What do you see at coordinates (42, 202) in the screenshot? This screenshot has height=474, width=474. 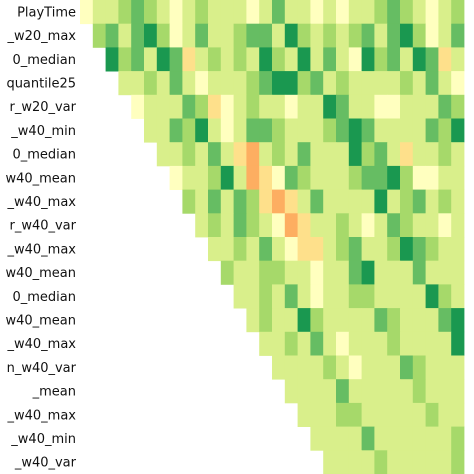 I see `row-label: _w40_max` at bounding box center [42, 202].